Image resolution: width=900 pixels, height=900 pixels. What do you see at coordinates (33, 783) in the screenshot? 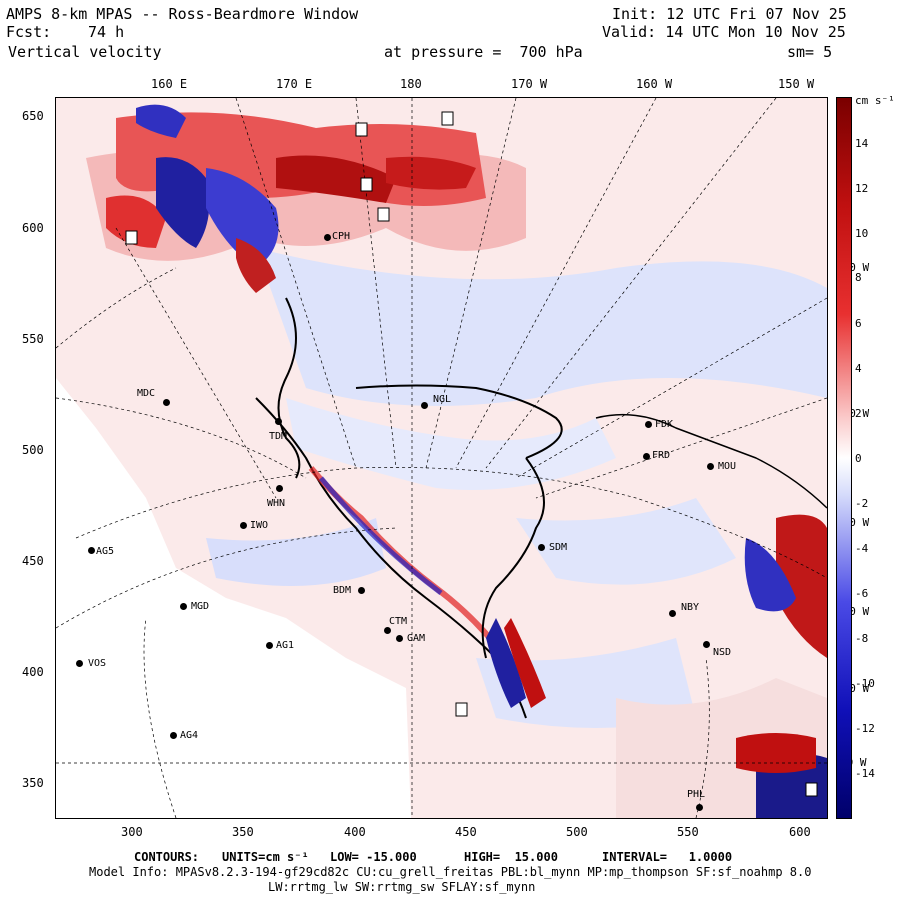
I see `y-tick-label: 350` at bounding box center [33, 783].